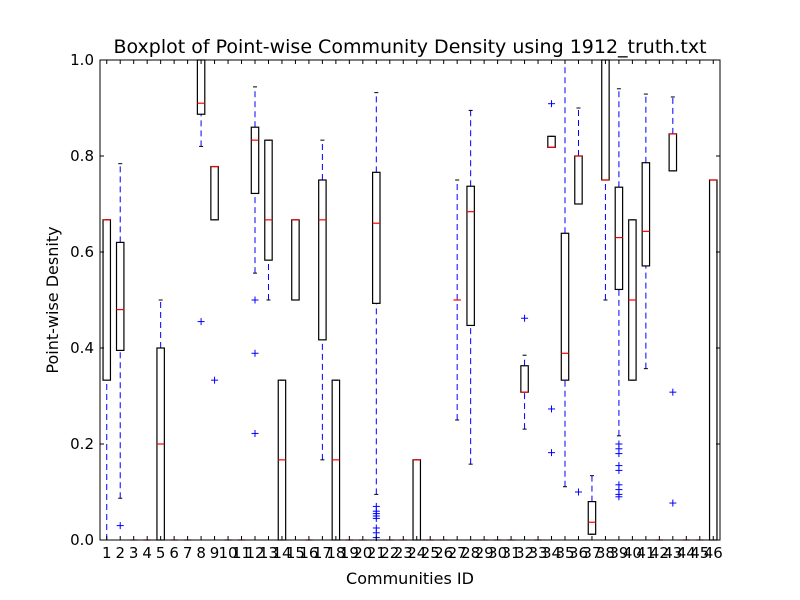  What do you see at coordinates (699, 553) in the screenshot?
I see `x-tick-label: 45` at bounding box center [699, 553].